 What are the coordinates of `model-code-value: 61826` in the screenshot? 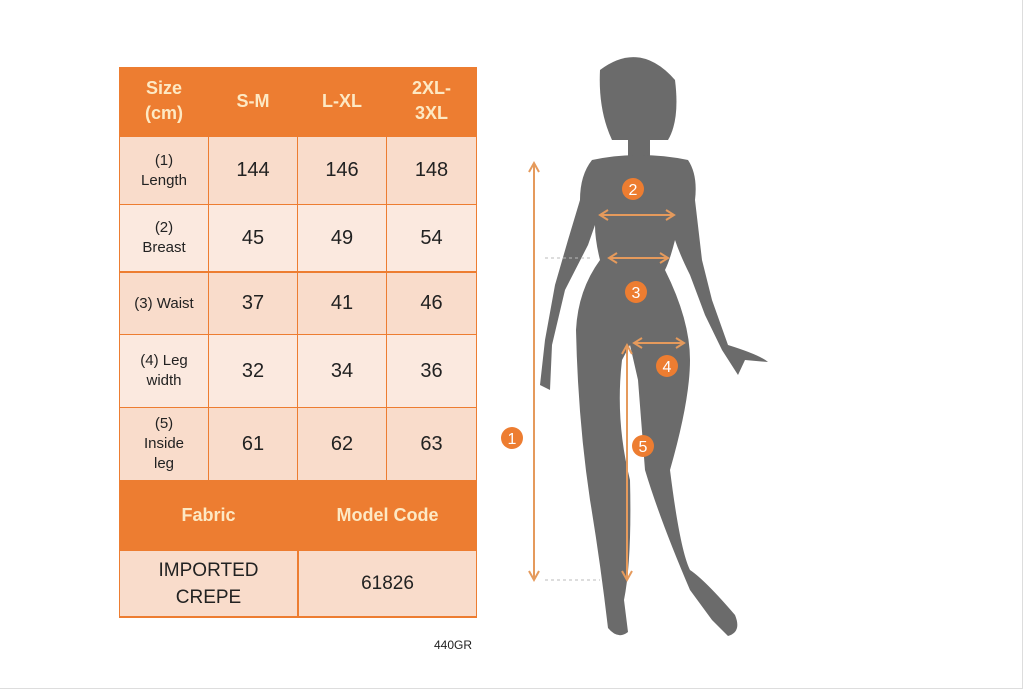 It's located at (387, 583).